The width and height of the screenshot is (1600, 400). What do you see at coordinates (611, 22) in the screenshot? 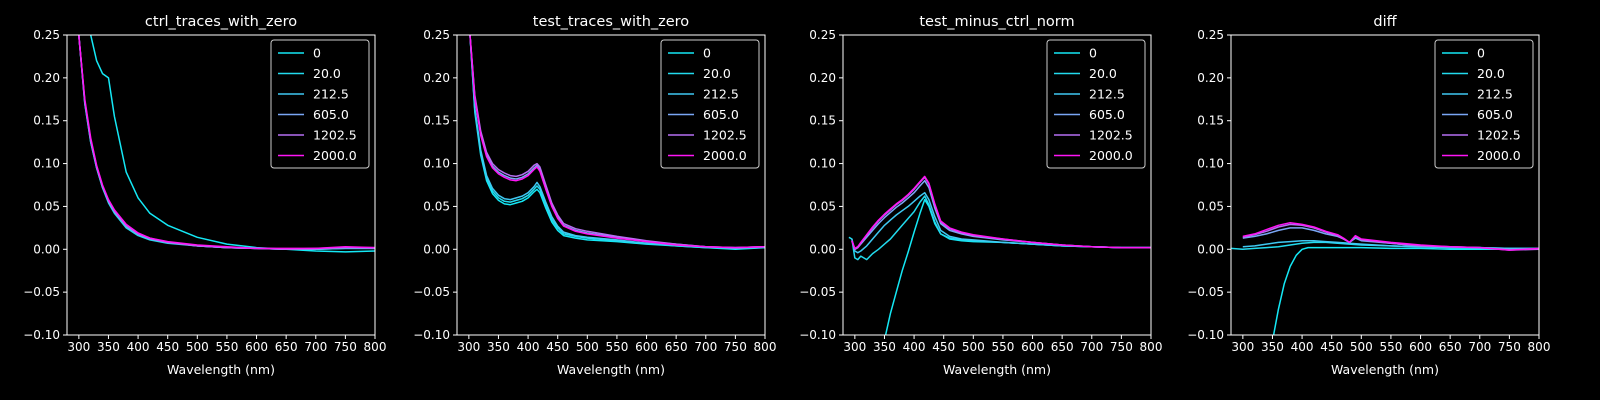
I see `chart-title: test_traces_with_zero` at bounding box center [611, 22].